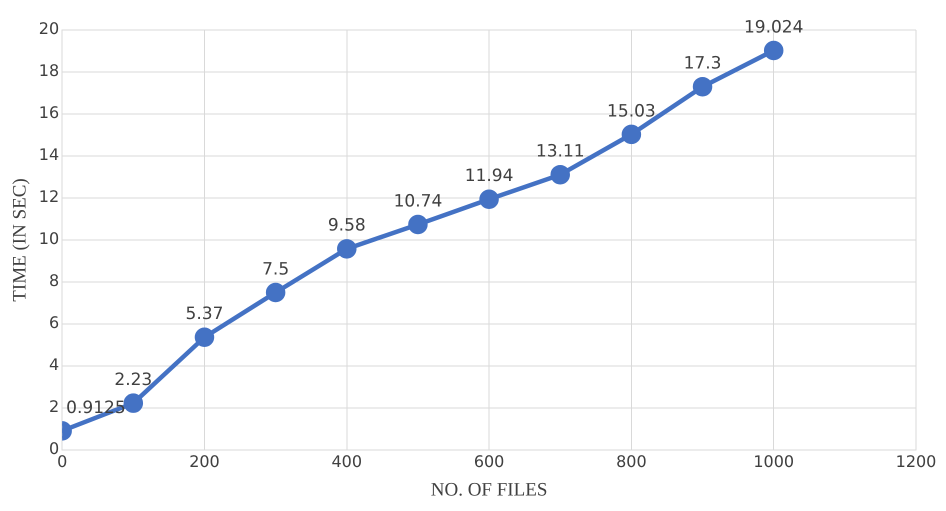 The image size is (946, 511). I want to click on y-tick-label: 6, so click(54, 322).